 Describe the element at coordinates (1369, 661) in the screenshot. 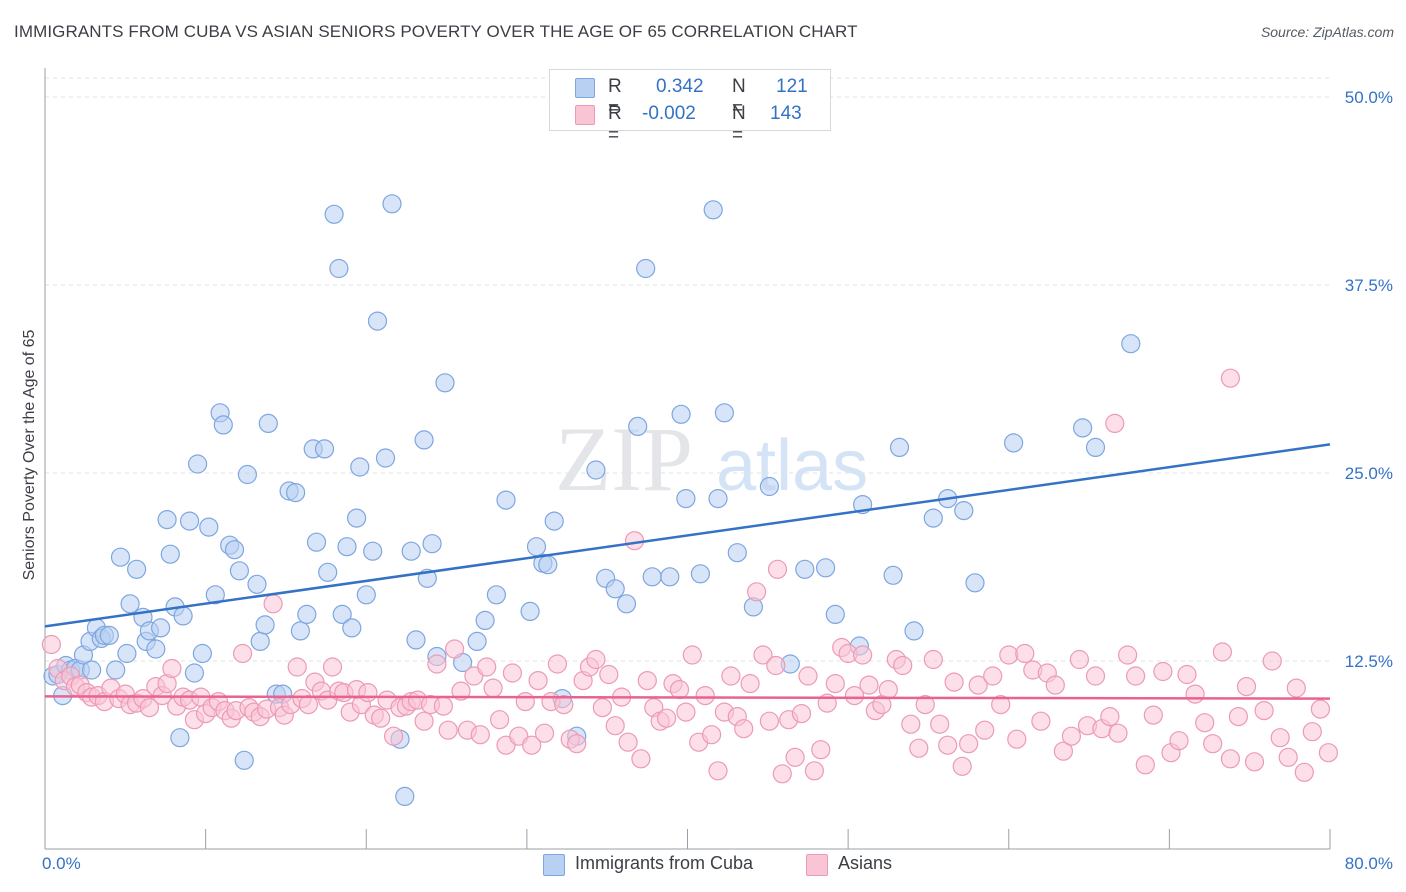

I see `y-tick-label: 12.5%` at that location.